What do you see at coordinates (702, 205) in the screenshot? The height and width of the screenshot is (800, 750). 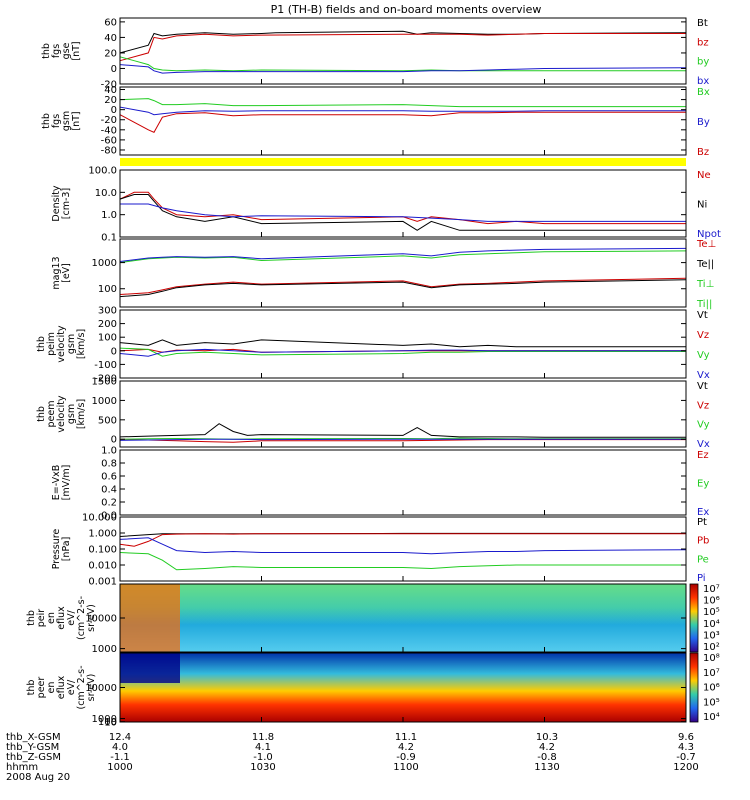 I see `legend-Ni: Ni` at bounding box center [702, 205].